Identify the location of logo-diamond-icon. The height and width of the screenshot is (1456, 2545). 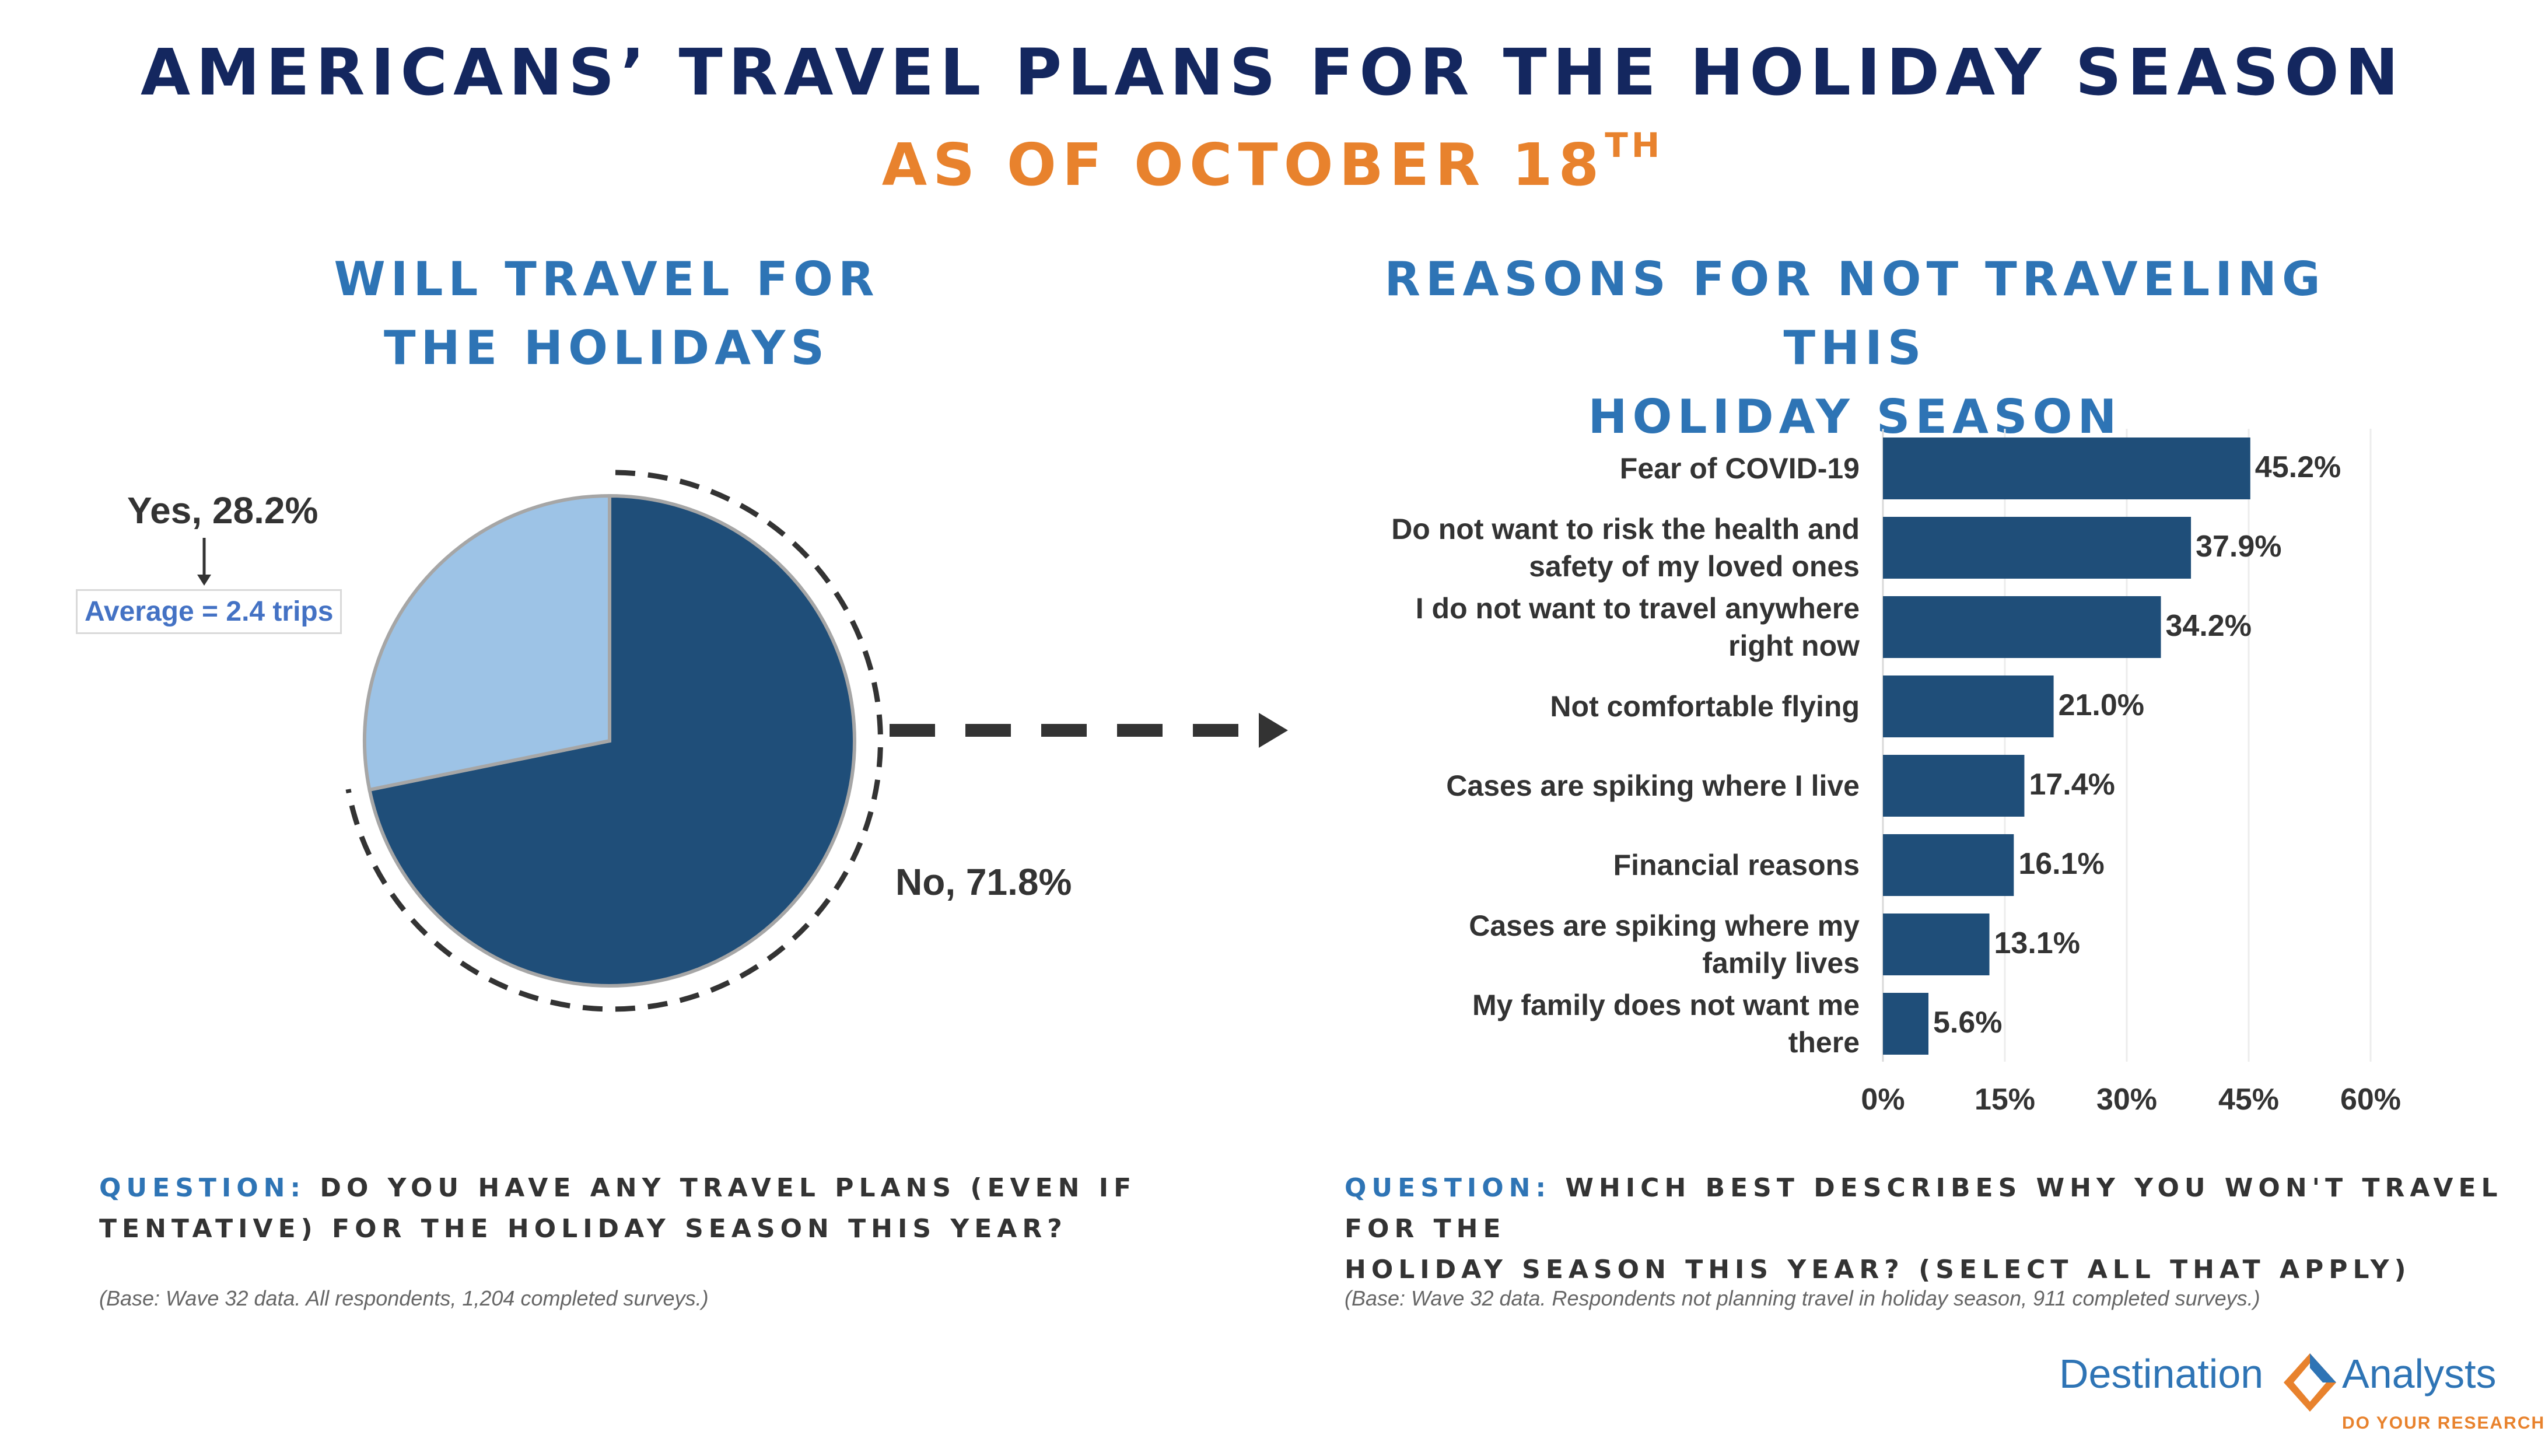
(2310, 1382).